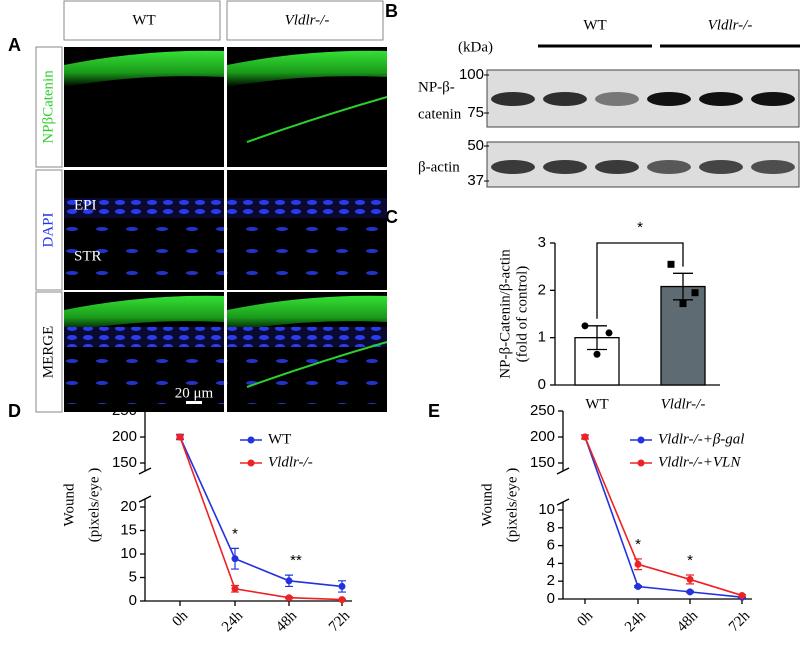 The image size is (800, 649). Describe the element at coordinates (128, 506) in the screenshot. I see `y-tick-label: 20` at that location.